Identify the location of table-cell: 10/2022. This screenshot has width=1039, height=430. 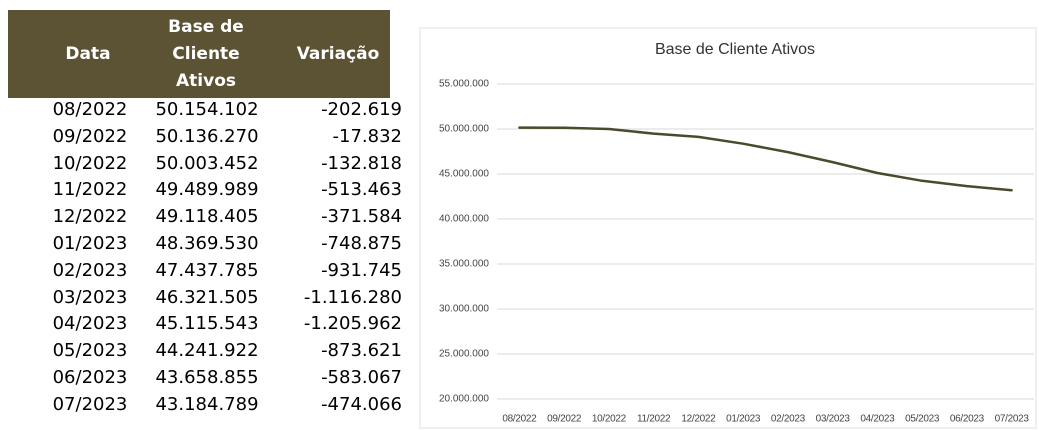
(90, 163).